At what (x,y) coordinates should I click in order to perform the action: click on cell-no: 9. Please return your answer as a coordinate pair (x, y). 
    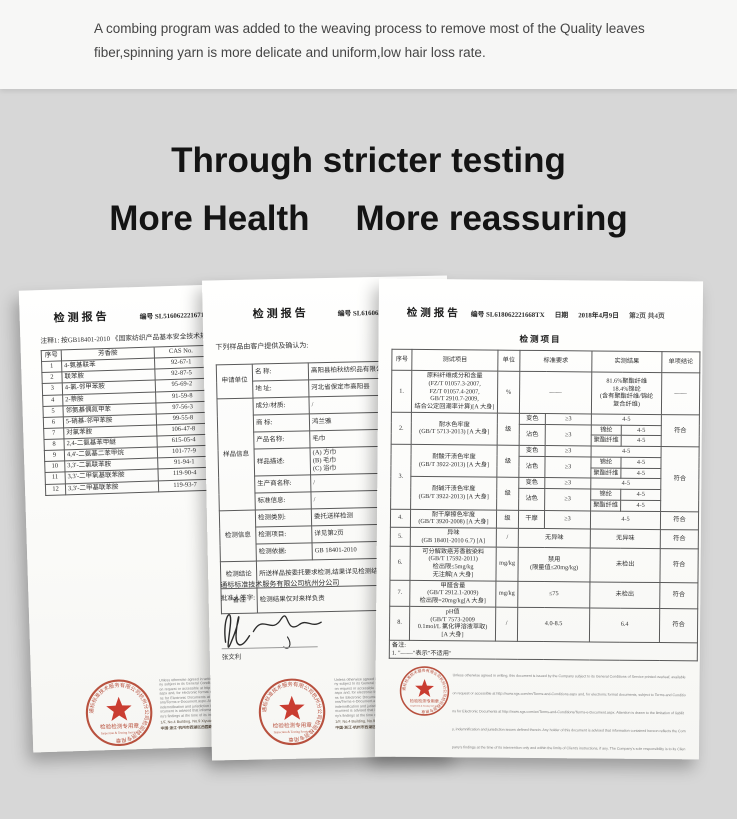
    Looking at the image, I should click on (54, 456).